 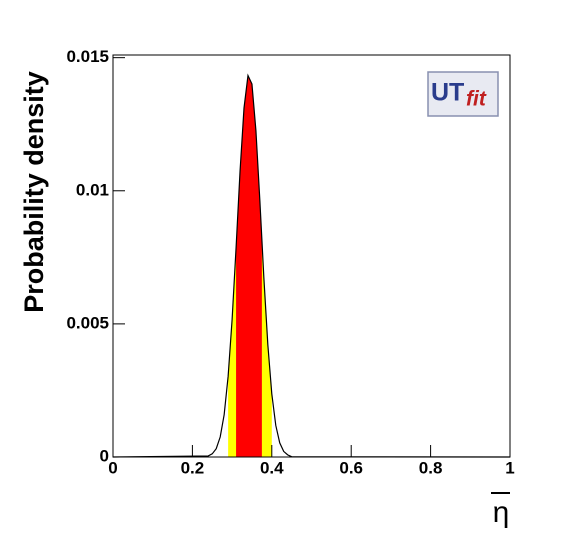 What do you see at coordinates (87, 56) in the screenshot?
I see `y-tick-label: 0.015` at bounding box center [87, 56].